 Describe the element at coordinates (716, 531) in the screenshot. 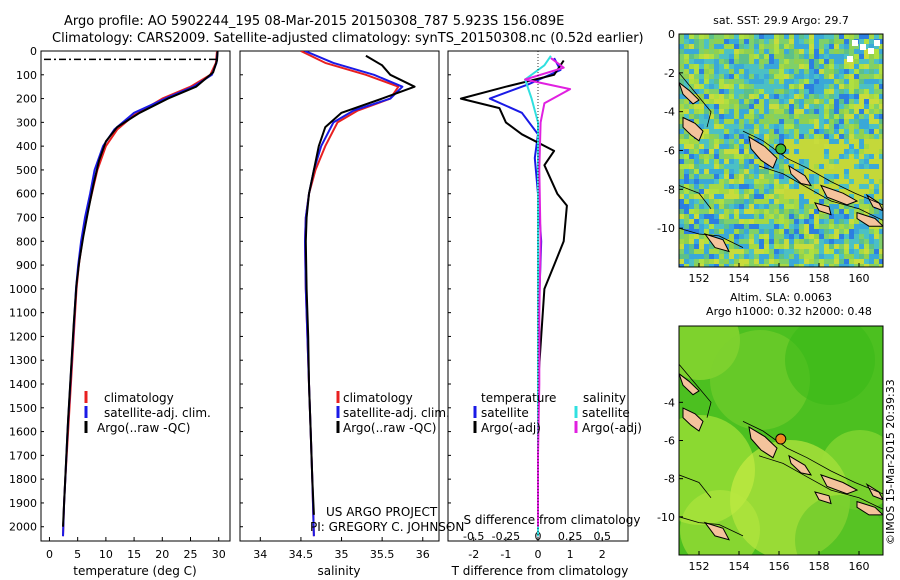

I see `sla-island` at that location.